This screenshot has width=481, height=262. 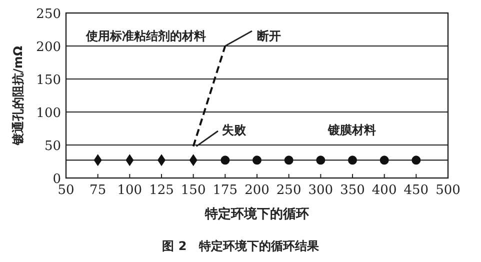 What do you see at coordinates (48, 80) in the screenshot?
I see `y-tick-label: 150` at bounding box center [48, 80].